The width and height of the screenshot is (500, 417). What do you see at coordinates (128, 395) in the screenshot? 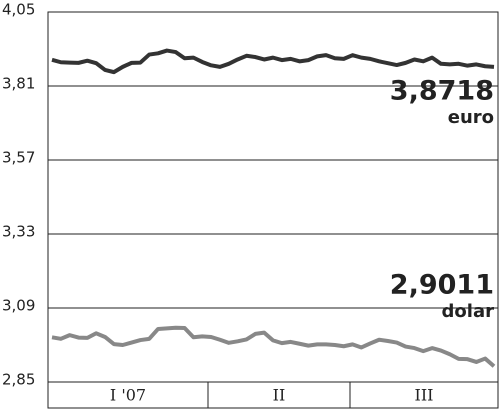
I see `x-tick-label: I '07` at bounding box center [128, 395].